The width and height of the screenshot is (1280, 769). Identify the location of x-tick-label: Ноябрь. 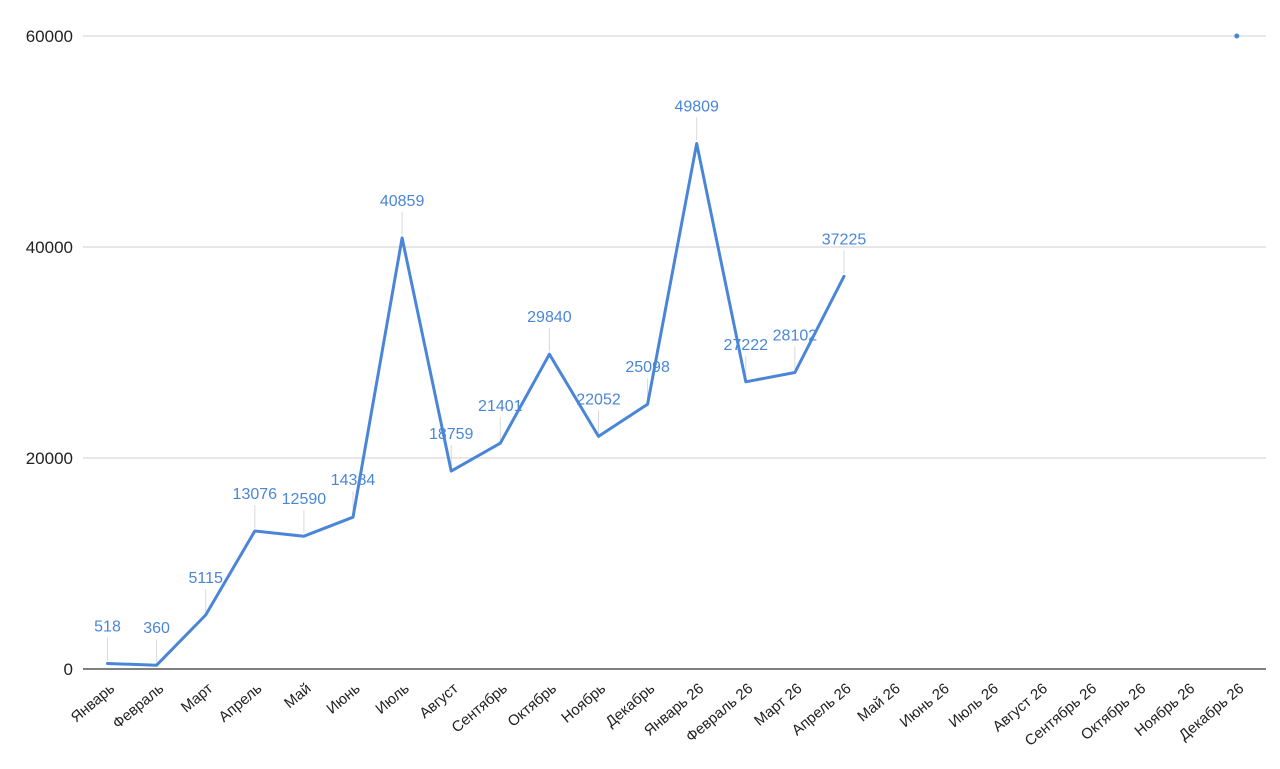
(583, 703).